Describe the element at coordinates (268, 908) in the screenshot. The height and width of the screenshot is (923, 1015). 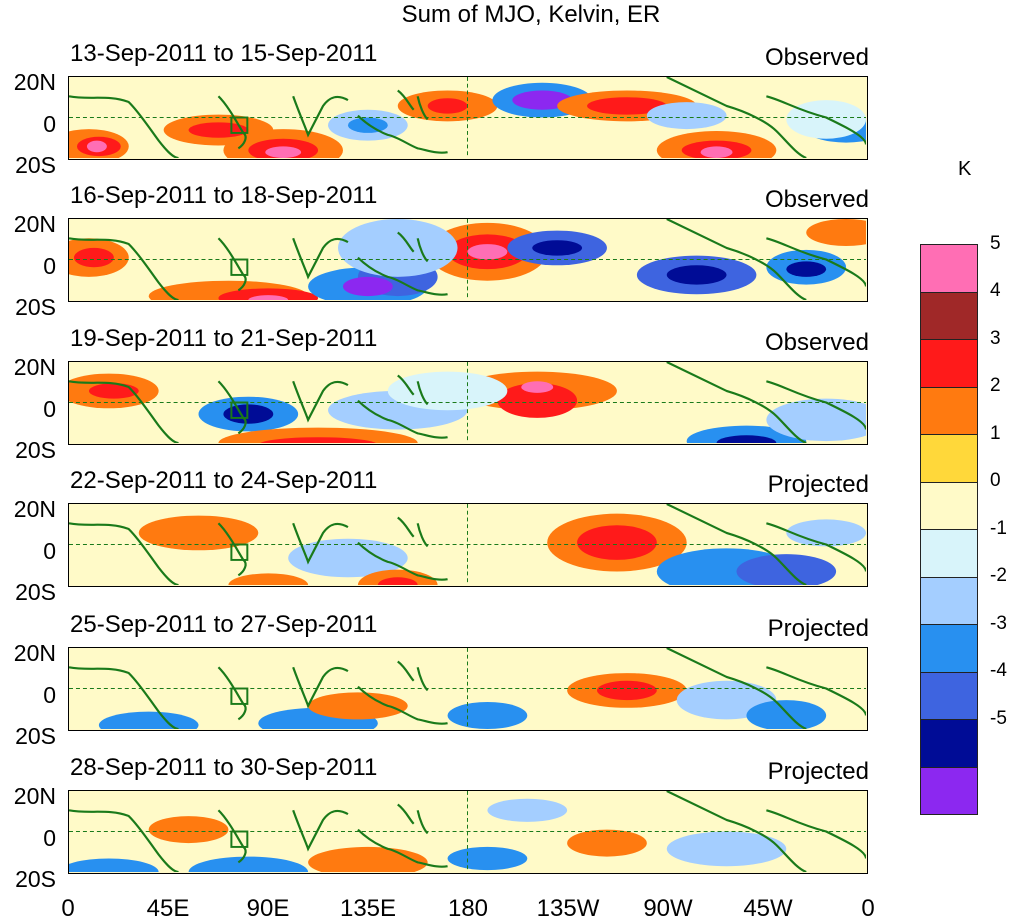
I see `longitude-tick-label: 90E` at that location.